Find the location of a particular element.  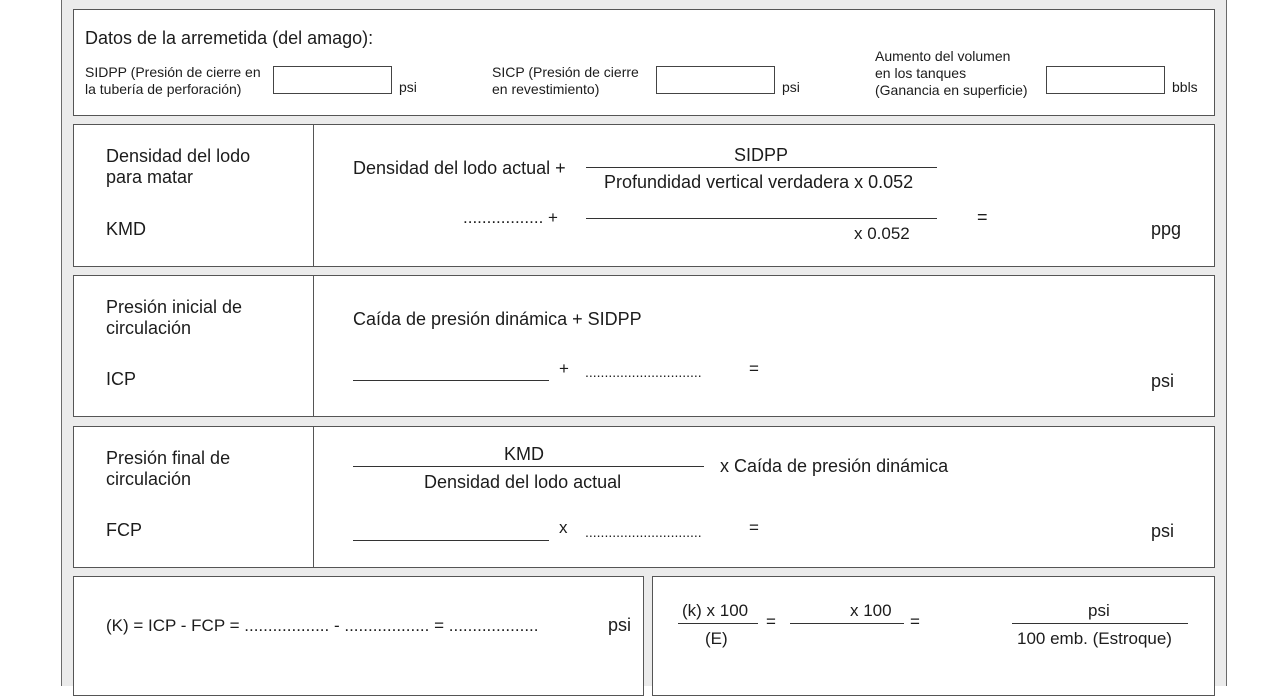

k-unit: psi is located at coordinates (620, 625).